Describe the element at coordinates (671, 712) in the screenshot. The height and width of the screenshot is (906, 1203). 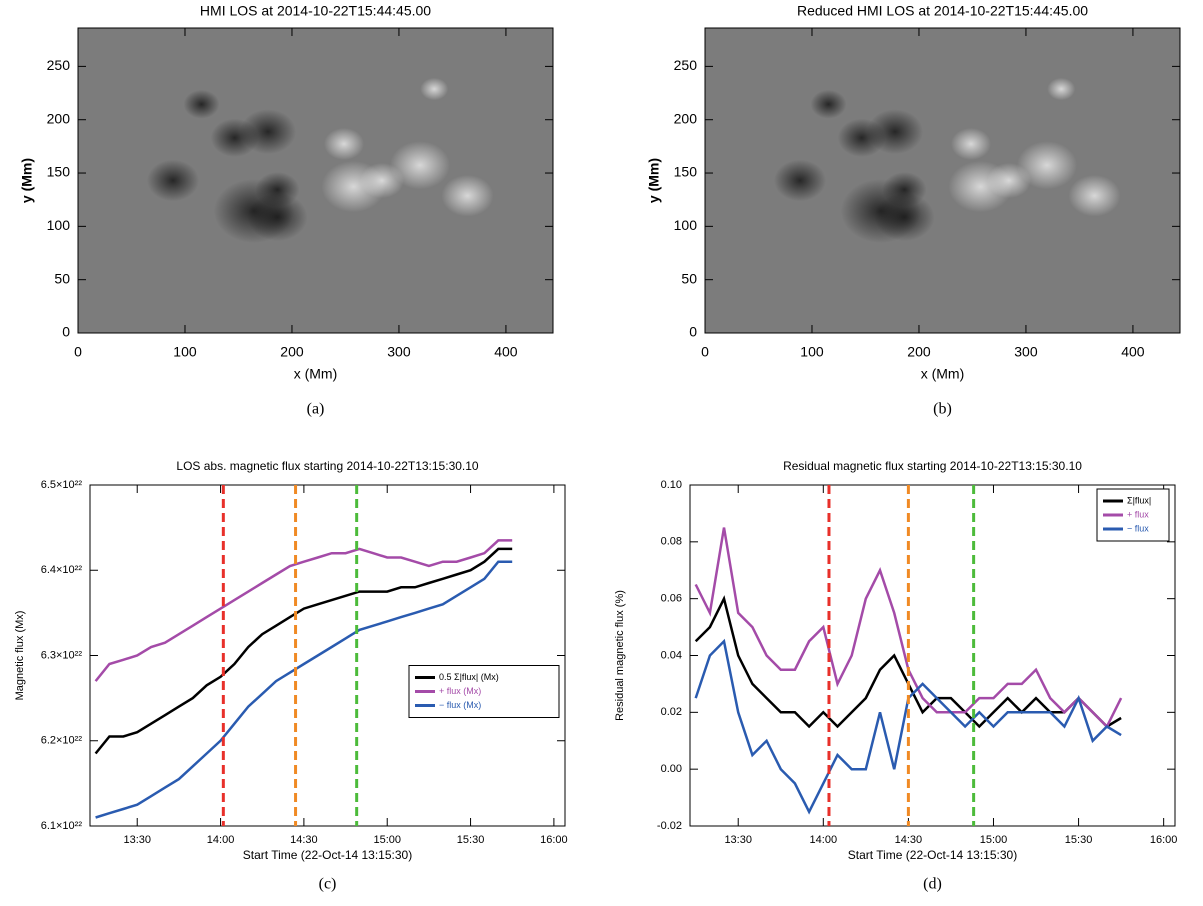
I see `y-tick-label: 0.02` at that location.